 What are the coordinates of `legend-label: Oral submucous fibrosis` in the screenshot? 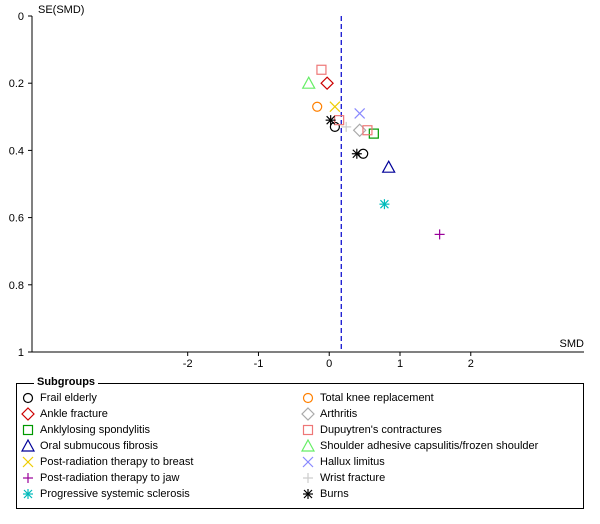 It's located at (99, 446).